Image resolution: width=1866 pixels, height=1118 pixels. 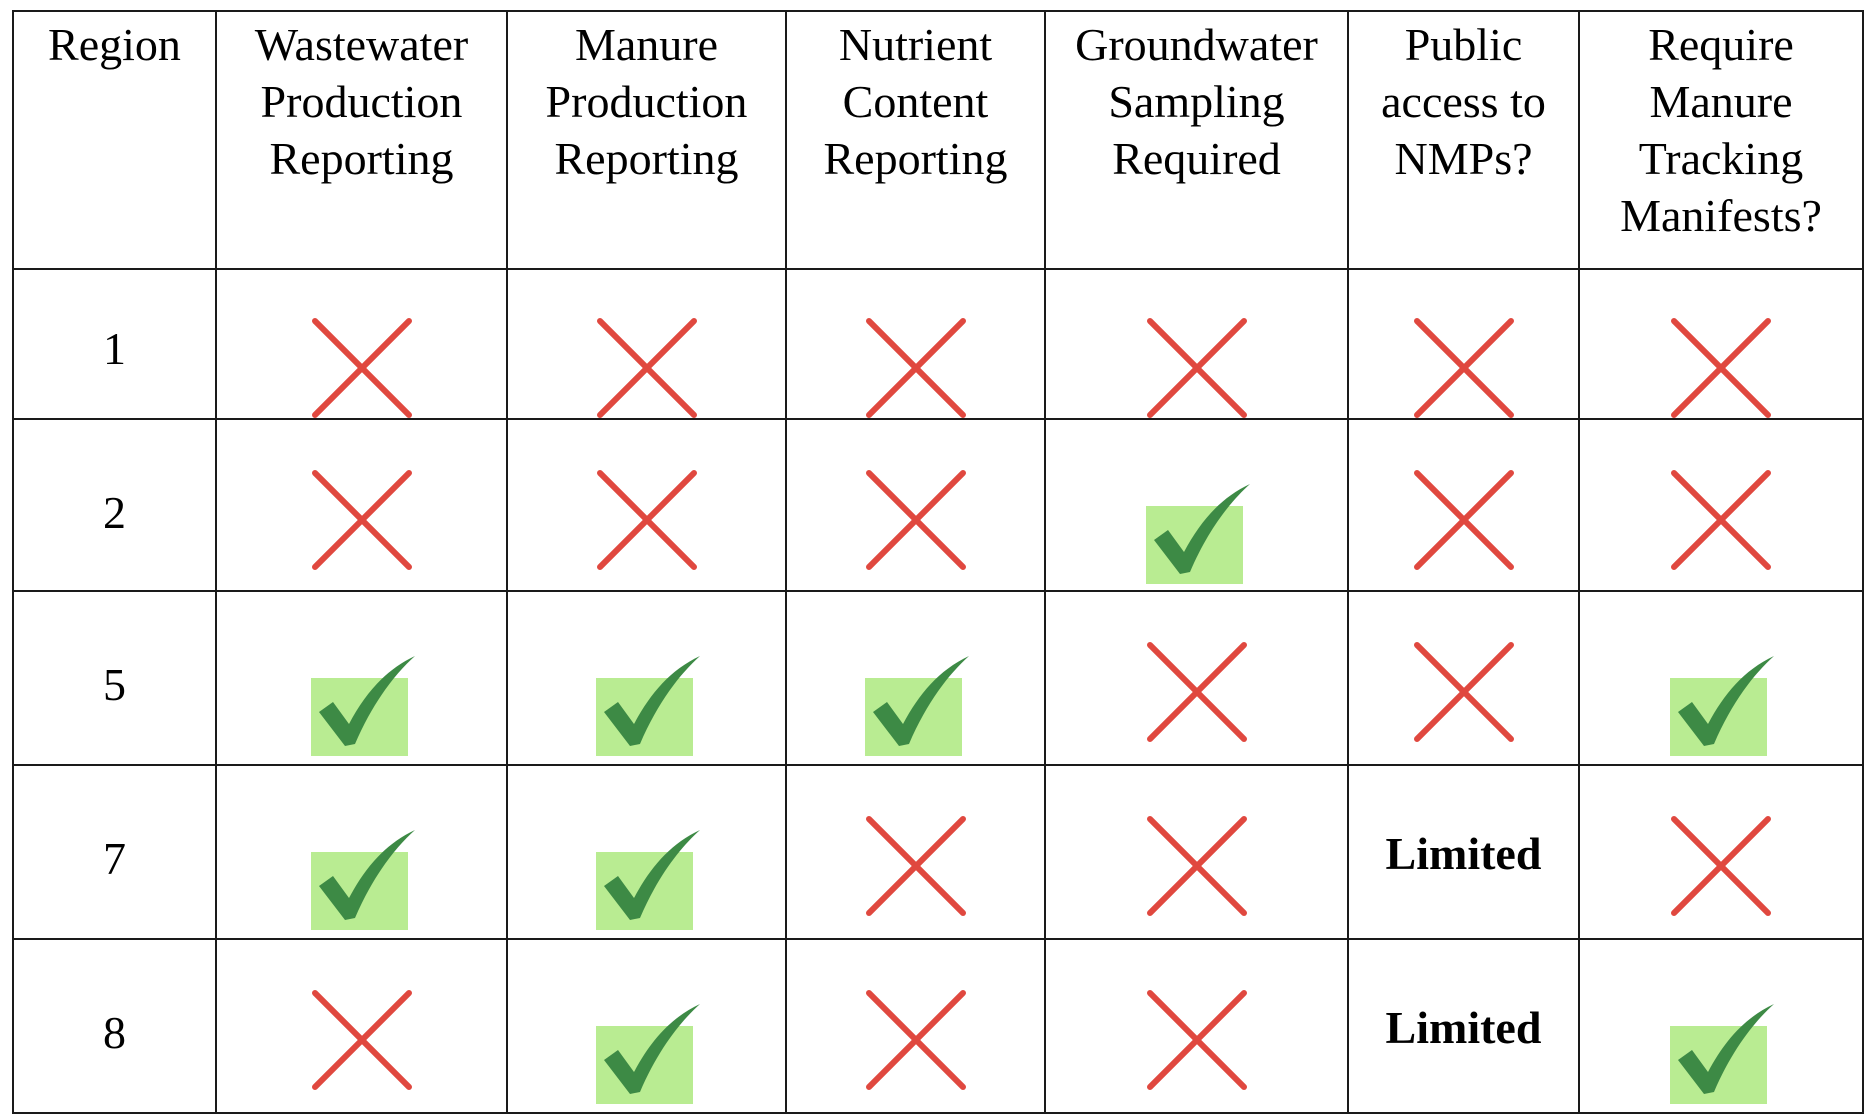 What do you see at coordinates (1721, 140) in the screenshot?
I see `header-require-manure-tracking-manifests: Require Manure Tracking Manifests?` at bounding box center [1721, 140].